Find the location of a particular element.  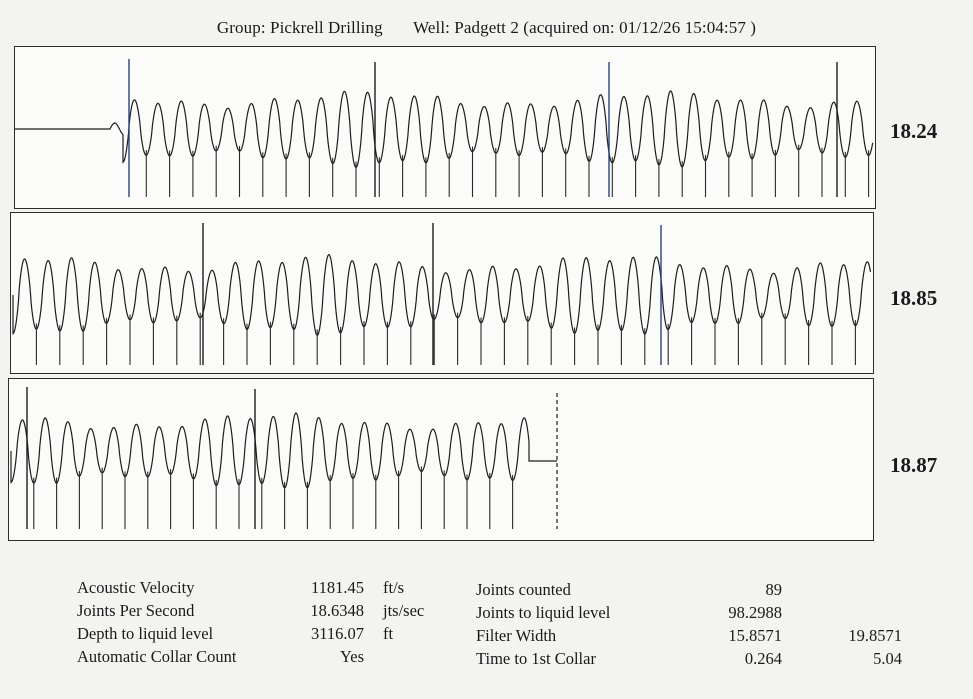

joints-to-liquid-extra is located at coordinates (851, 612).